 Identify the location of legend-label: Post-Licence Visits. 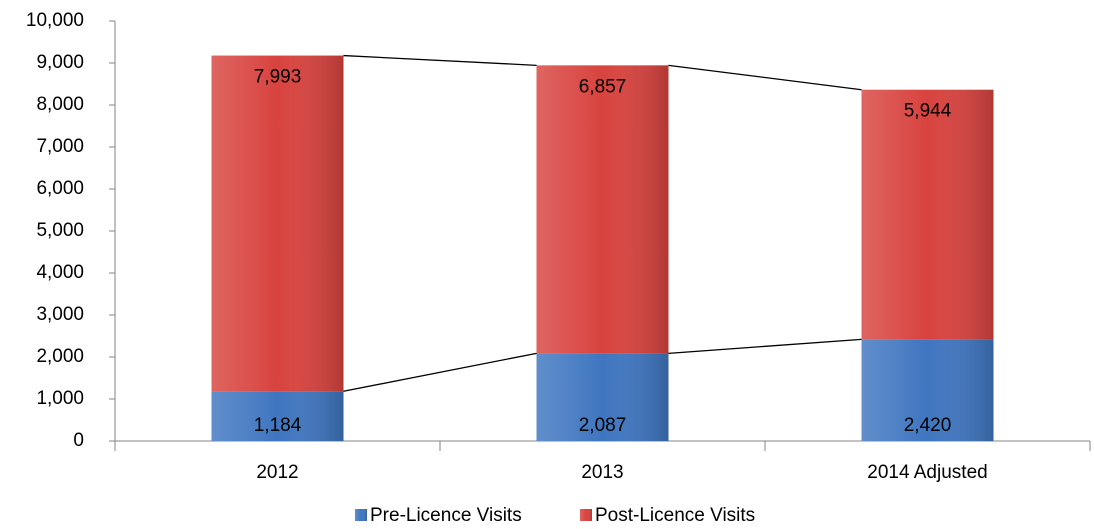
(675, 515).